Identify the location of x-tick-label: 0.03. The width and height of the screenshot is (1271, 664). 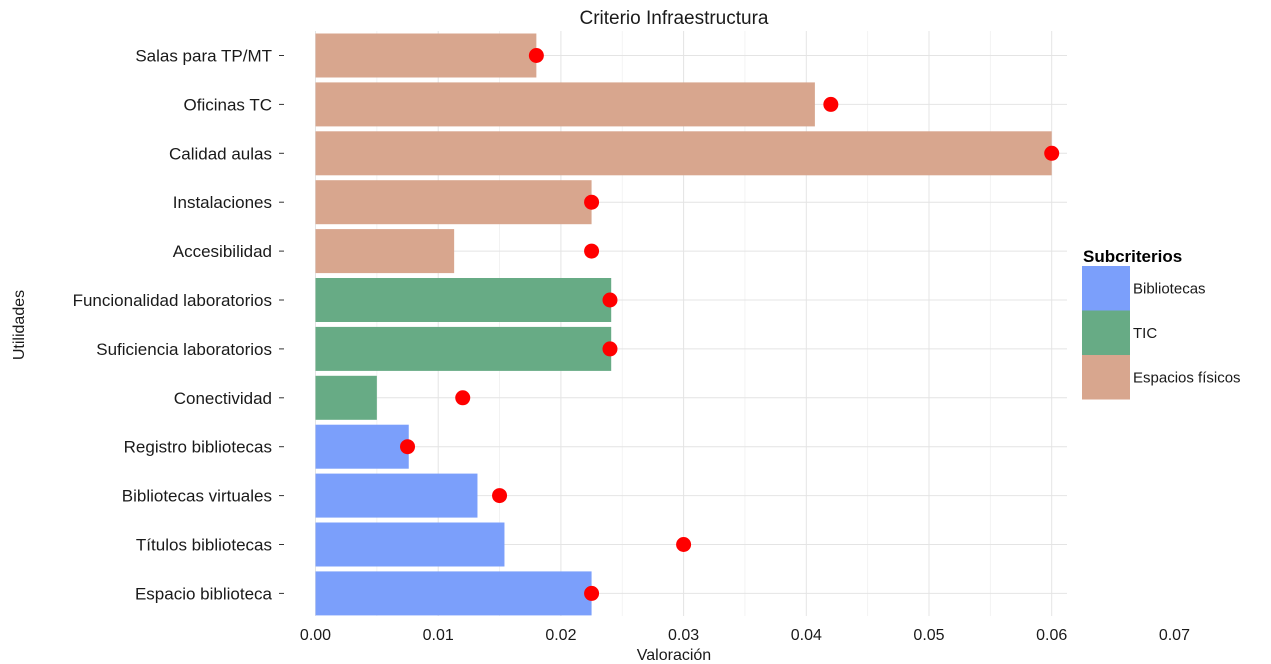
(683, 635).